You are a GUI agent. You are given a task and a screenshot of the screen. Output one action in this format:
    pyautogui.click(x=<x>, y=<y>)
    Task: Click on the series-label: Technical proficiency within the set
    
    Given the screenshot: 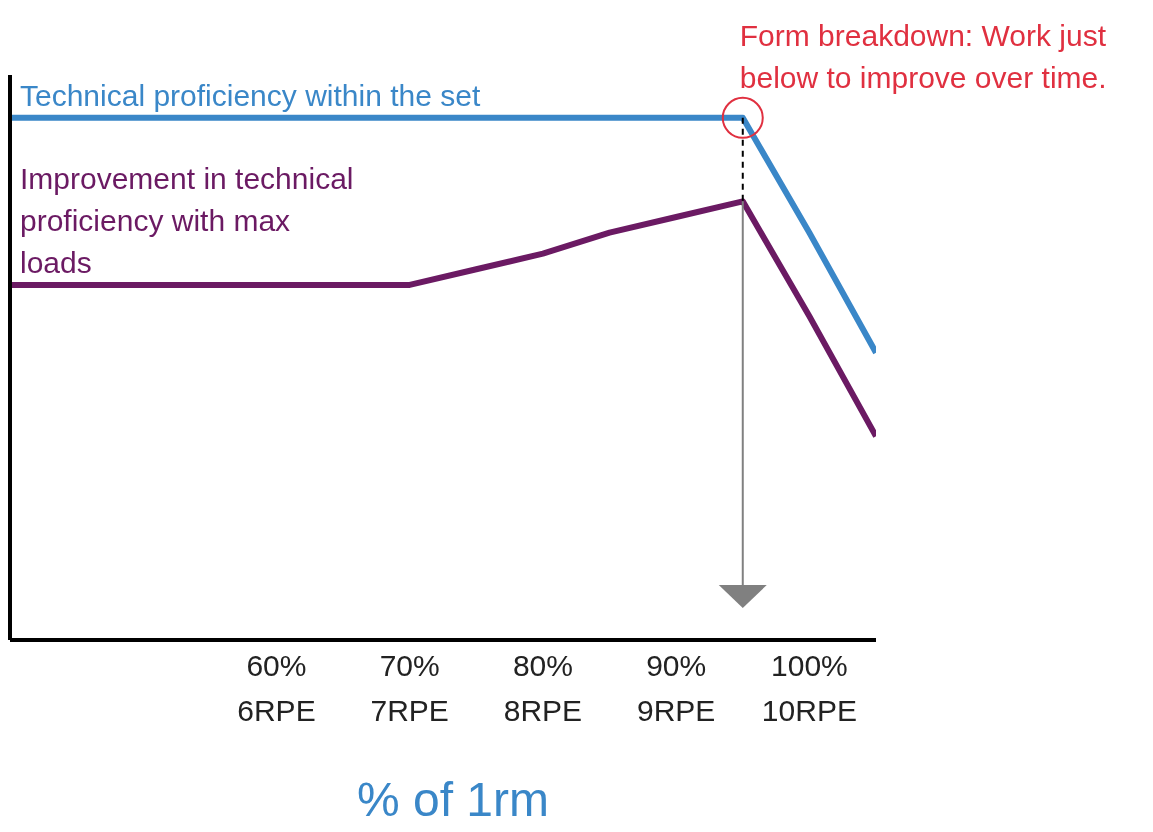 What is the action you would take?
    pyautogui.click(x=250, y=95)
    